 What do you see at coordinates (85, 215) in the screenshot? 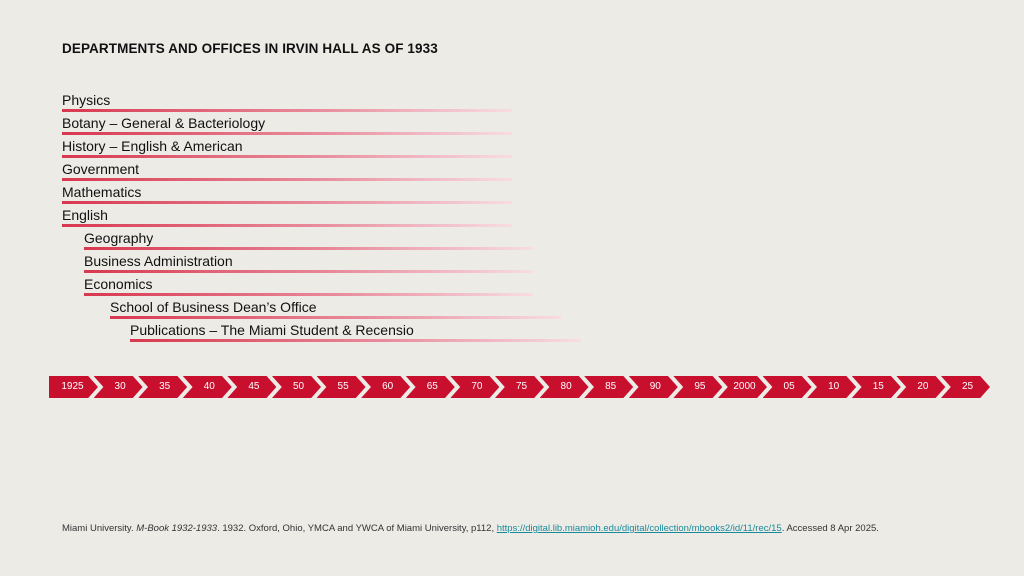
I see `department-label: English` at bounding box center [85, 215].